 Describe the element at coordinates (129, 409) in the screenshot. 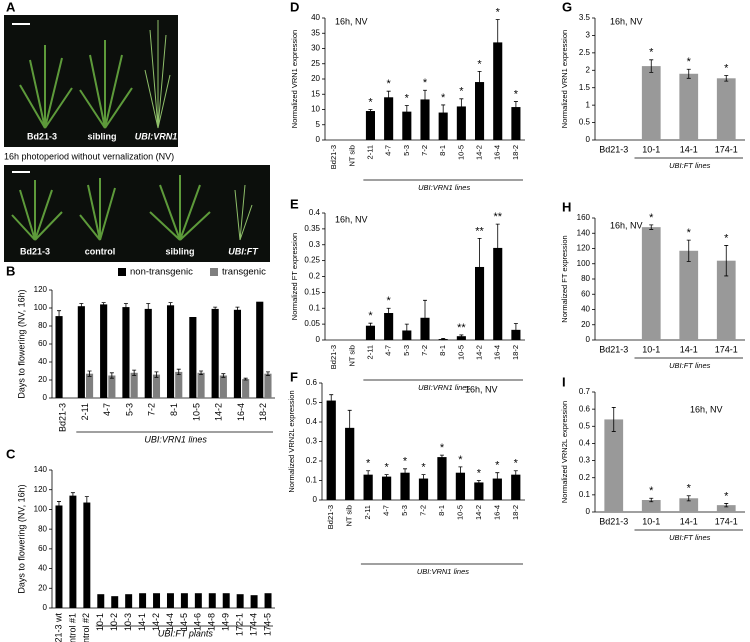

I see `x-tick-label: 5-3` at that location.